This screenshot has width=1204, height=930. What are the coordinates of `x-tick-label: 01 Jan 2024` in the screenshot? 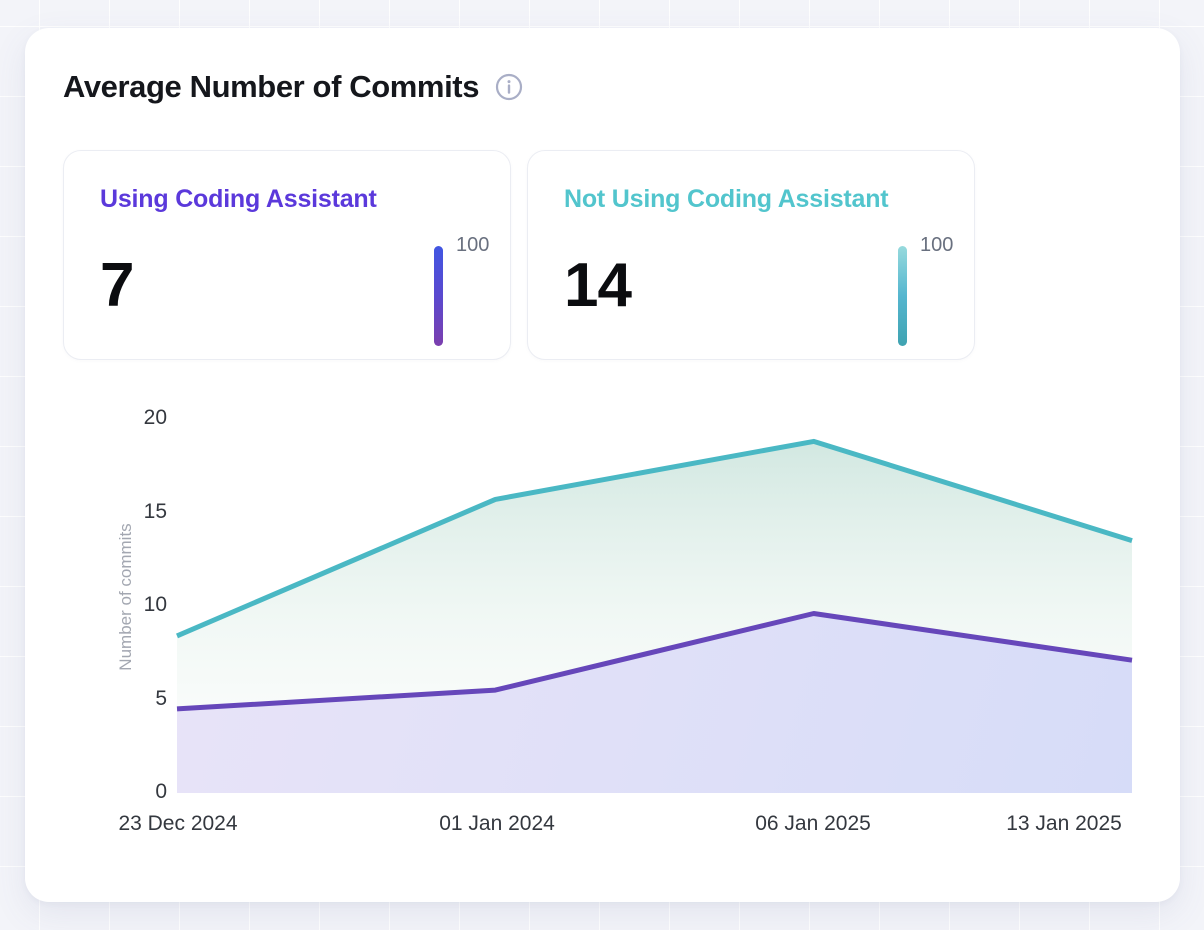 It's located at (497, 823).